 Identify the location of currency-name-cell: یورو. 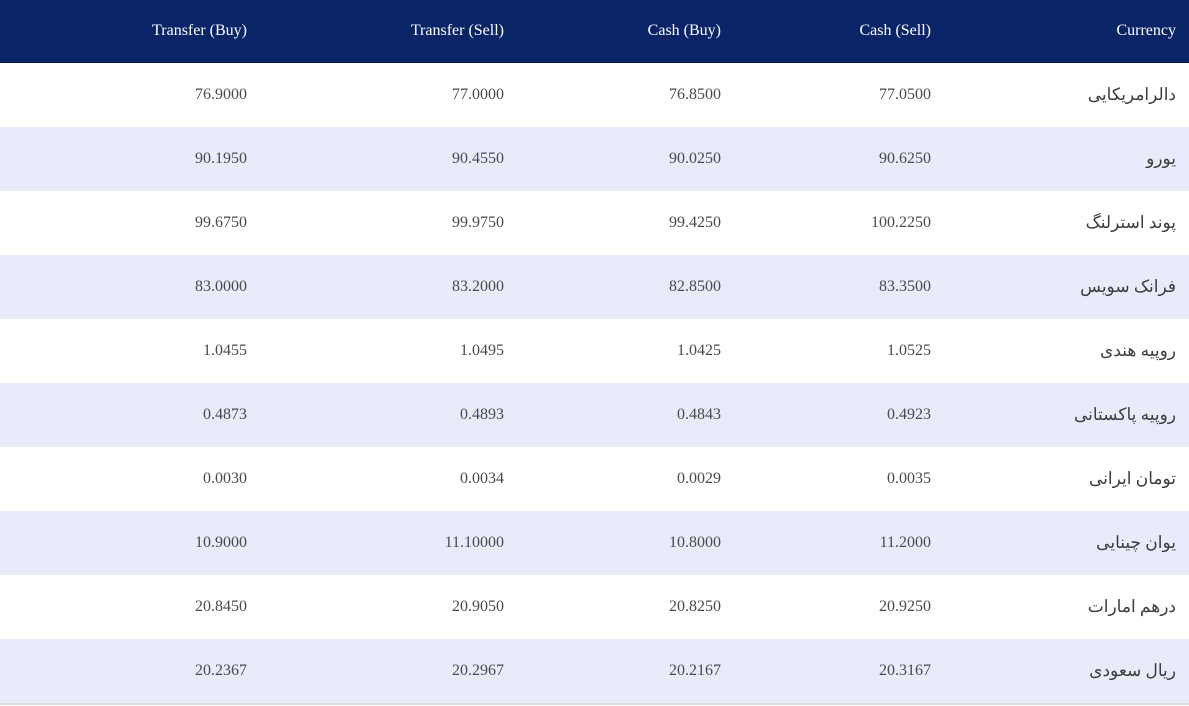
(1161, 158).